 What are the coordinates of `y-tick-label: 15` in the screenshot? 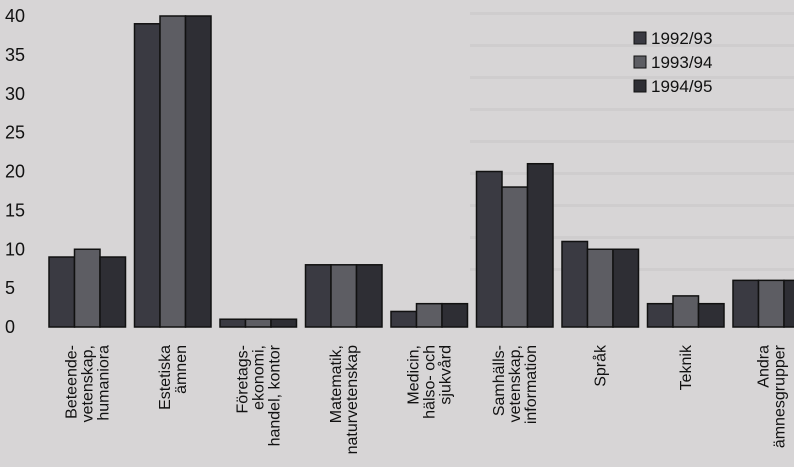 It's located at (15, 210).